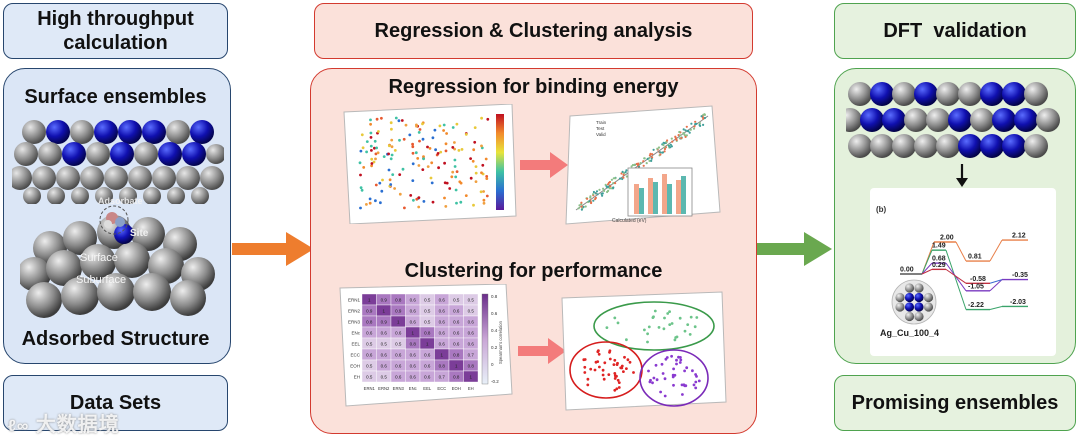 This screenshot has width=1080, height=440. What do you see at coordinates (494, 296) in the screenshot?
I see `colorbar-tick: 0.8` at bounding box center [494, 296].